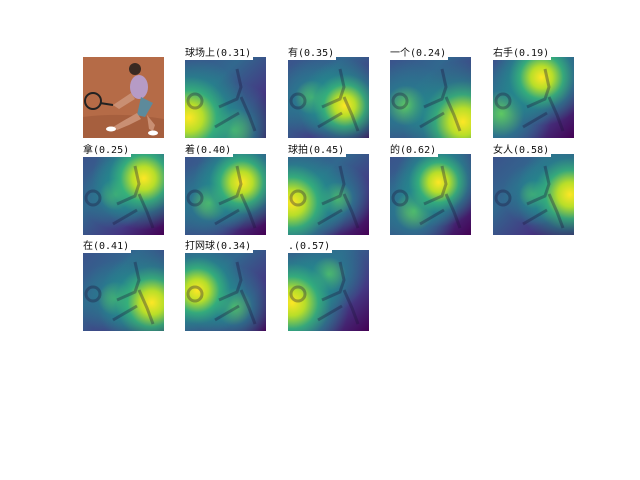 This screenshot has height=480, width=640. I want to click on tennis-player-icon, so click(123, 97).